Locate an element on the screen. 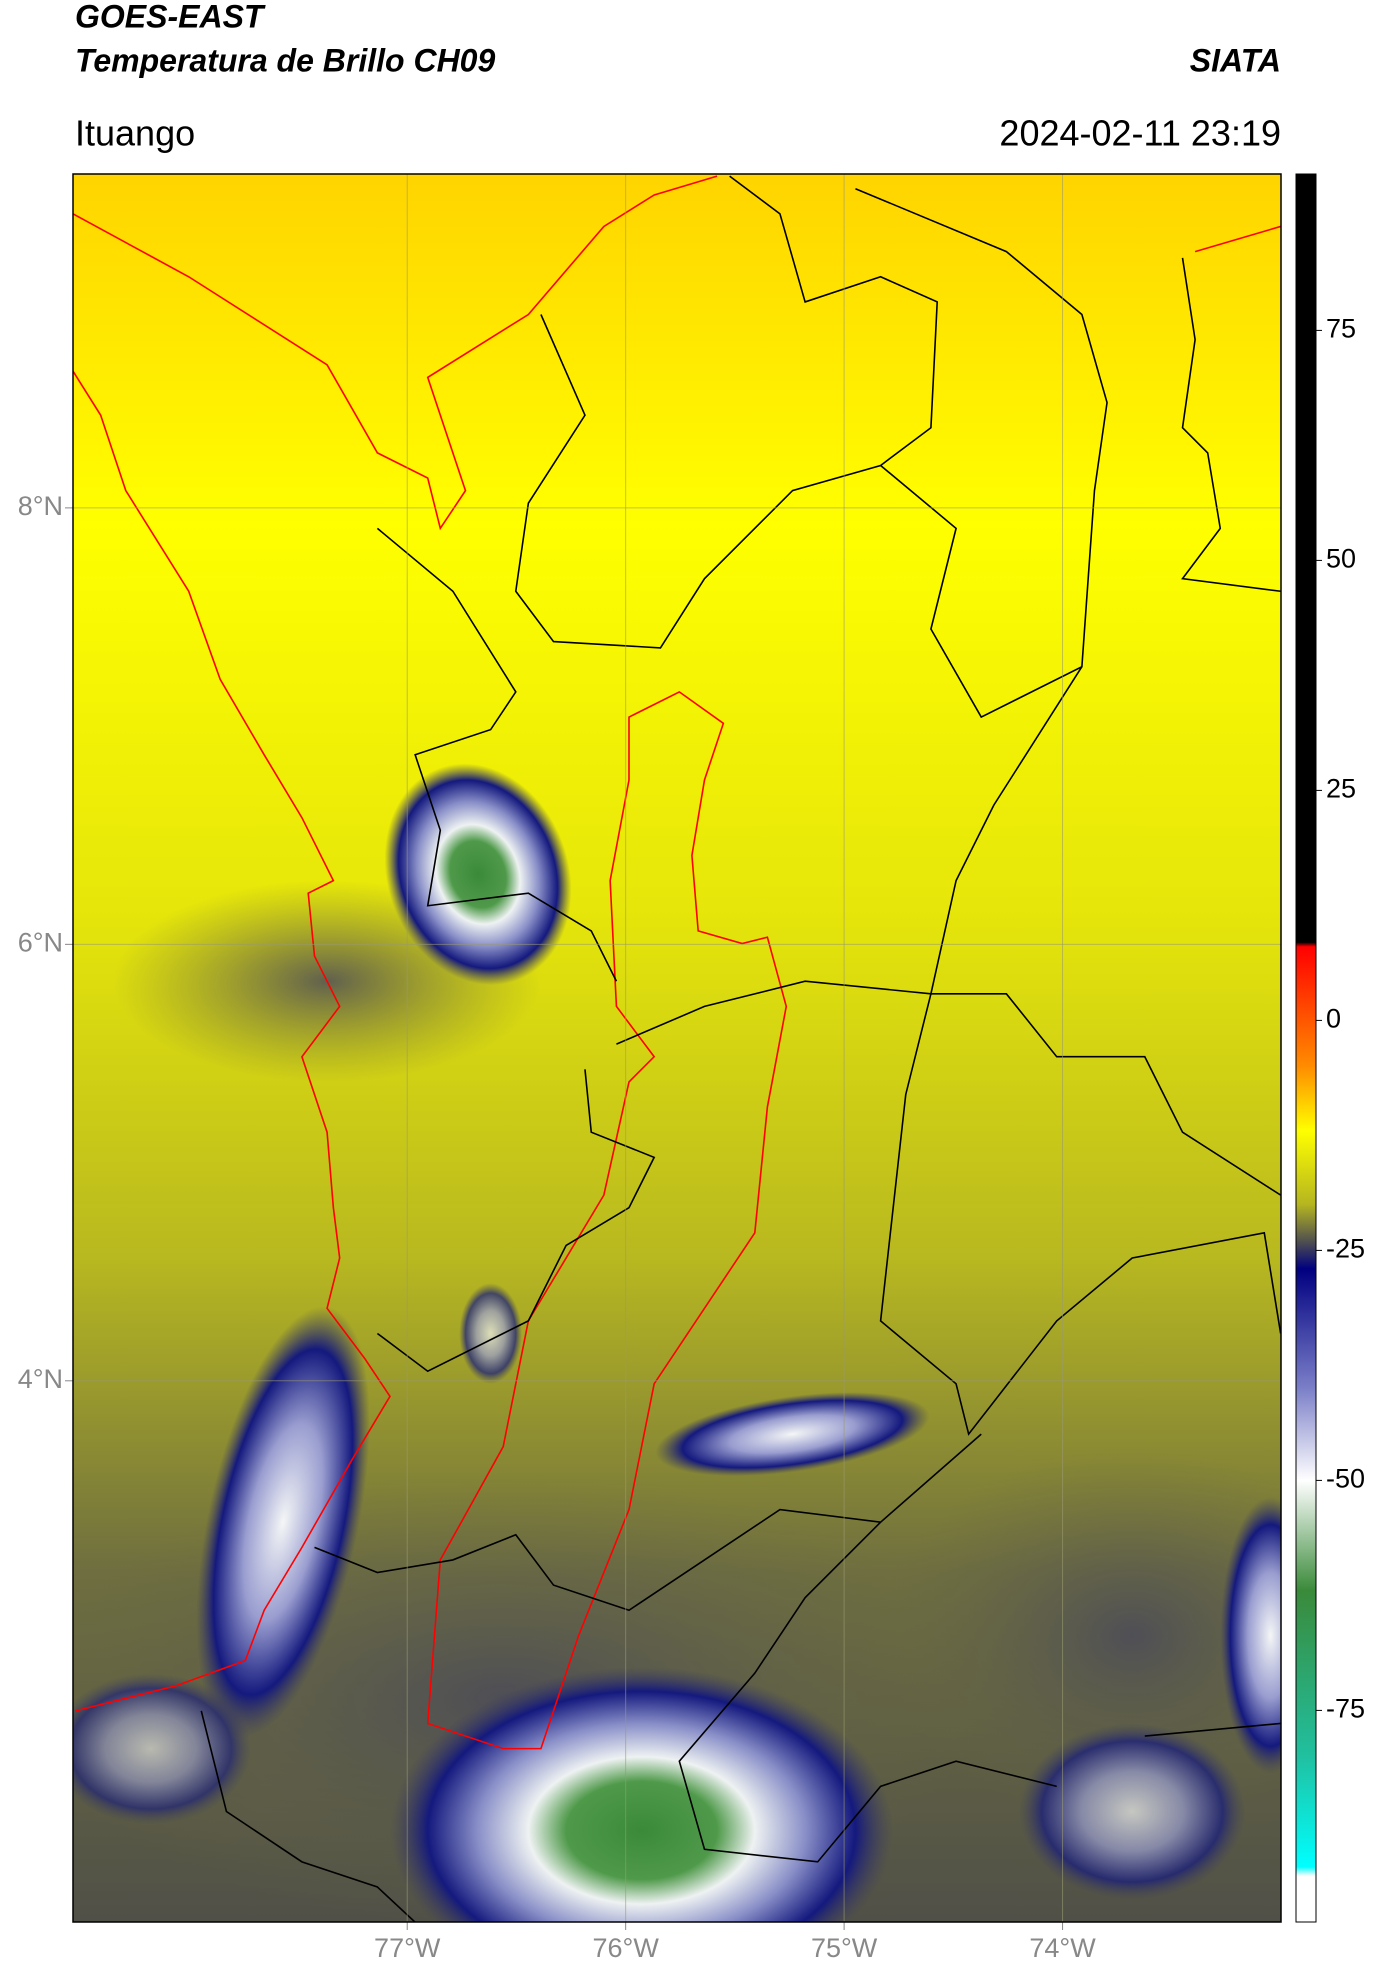 The image size is (1384, 1981). cloud is located at coordinates (1080, 1635).